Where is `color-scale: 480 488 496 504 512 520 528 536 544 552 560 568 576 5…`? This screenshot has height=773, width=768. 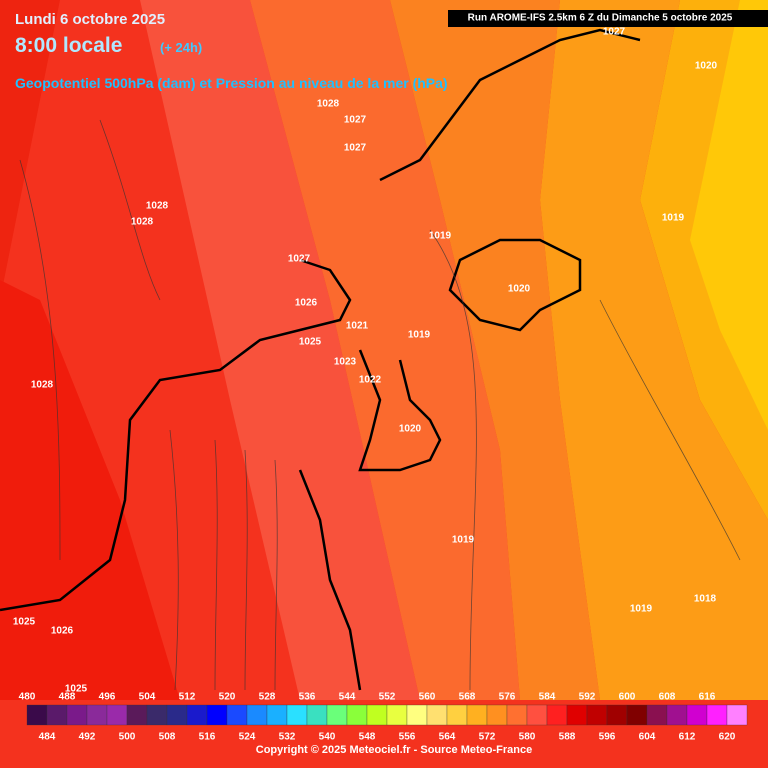 color-scale: 480 488 496 504 512 520 528 536 544 552 560 568 576 5… is located at coordinates (383, 717).